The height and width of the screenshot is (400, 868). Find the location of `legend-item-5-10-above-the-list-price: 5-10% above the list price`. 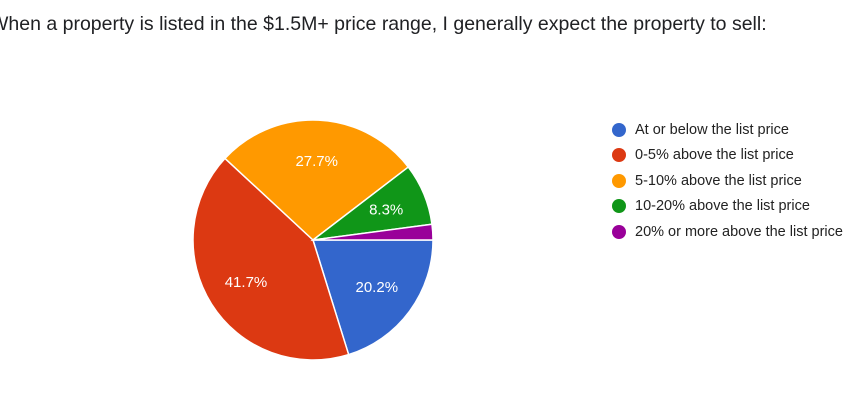

legend-item-5-10-above-the-list-price: 5-10% above the list price is located at coordinates (727, 181).